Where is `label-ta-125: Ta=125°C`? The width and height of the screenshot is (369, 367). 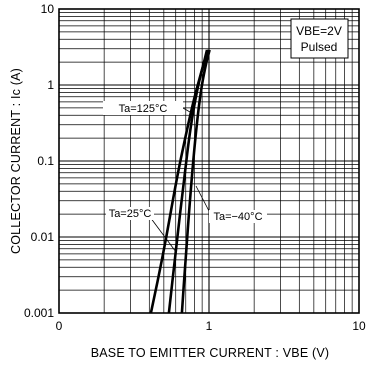 label-ta-125: Ta=125°C is located at coordinates (143, 109).